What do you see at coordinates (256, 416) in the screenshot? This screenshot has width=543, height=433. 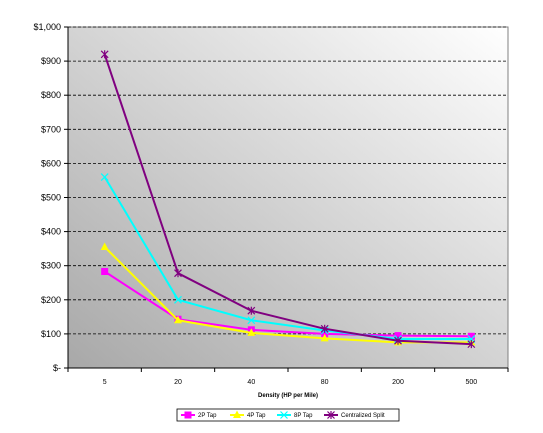 I see `legend-label: 4P Tap` at bounding box center [256, 416].